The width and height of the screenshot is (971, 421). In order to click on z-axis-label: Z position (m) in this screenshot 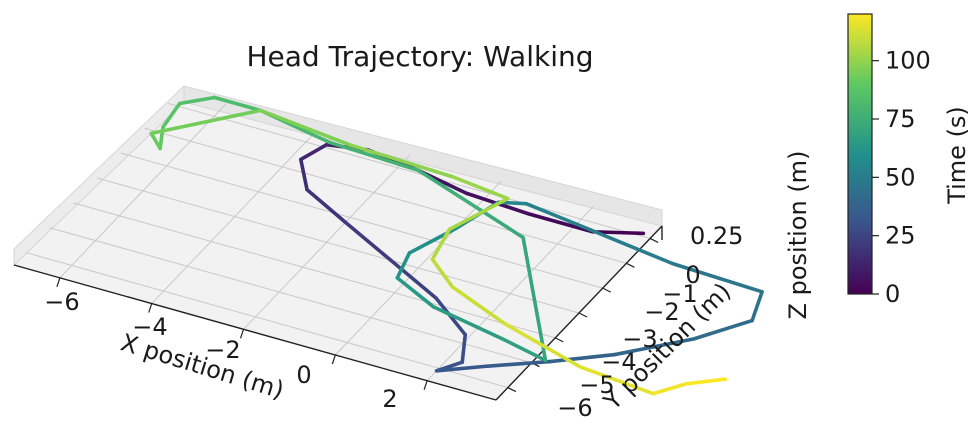, I will do `click(798, 235)`.